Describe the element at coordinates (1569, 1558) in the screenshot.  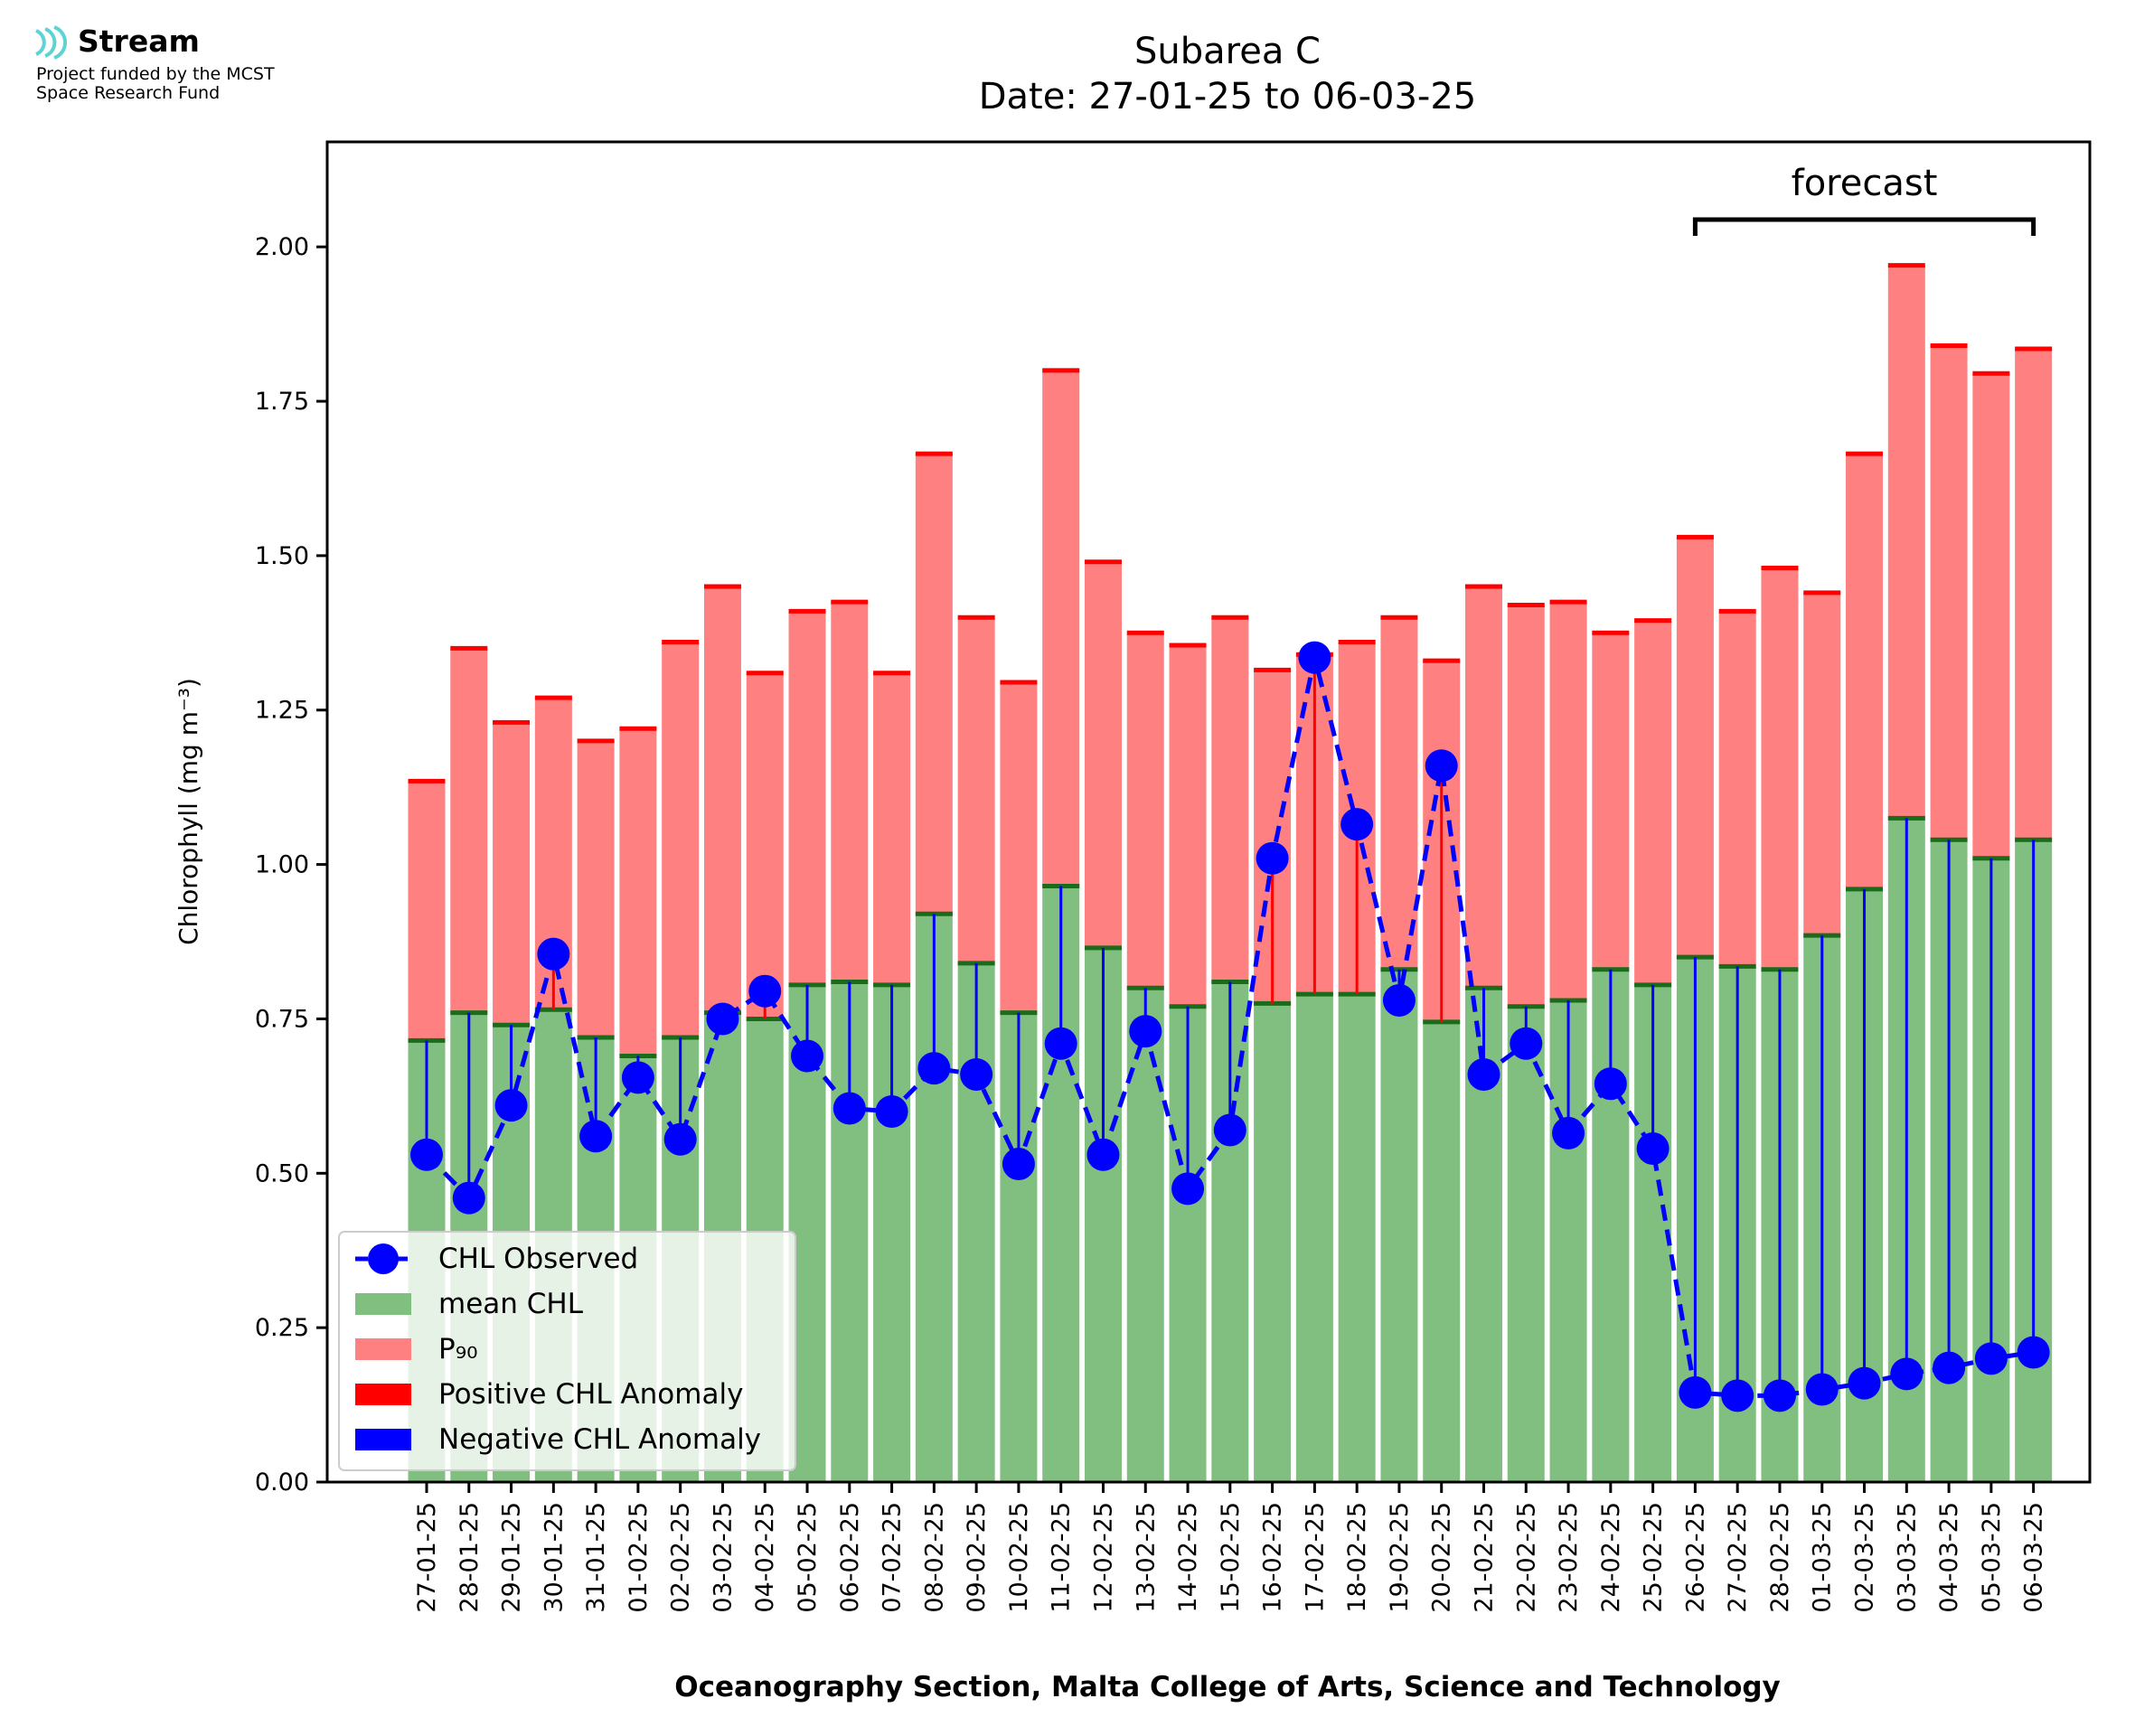
I see `x-tick-label: 23-02-25` at that location.